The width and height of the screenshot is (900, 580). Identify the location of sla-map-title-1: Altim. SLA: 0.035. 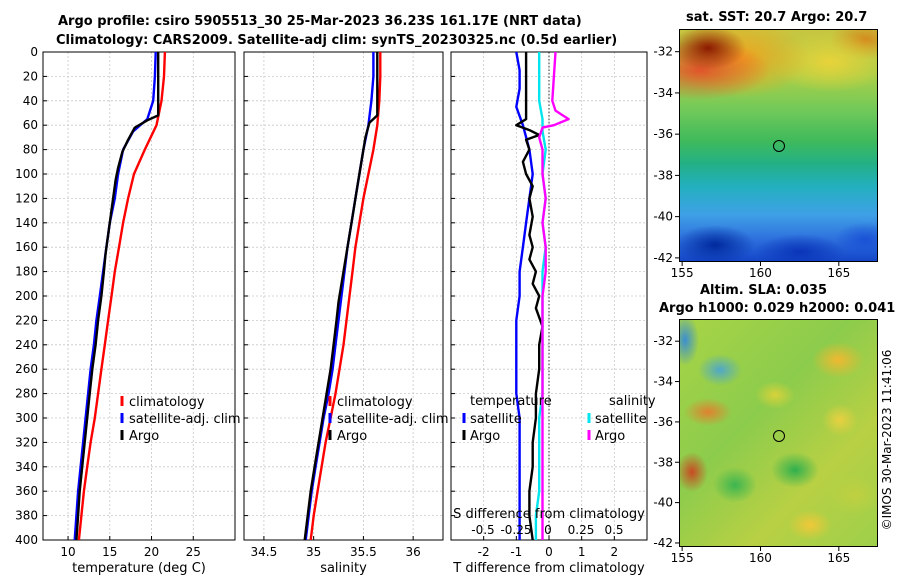
(763, 290).